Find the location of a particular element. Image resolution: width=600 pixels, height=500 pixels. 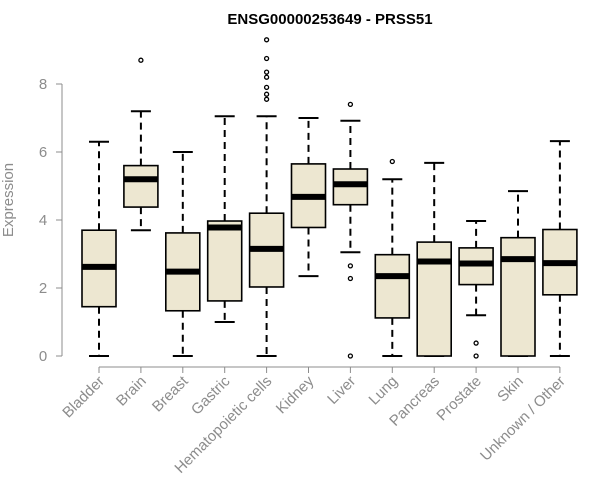

y-tick-label: 4 is located at coordinates (43, 220).